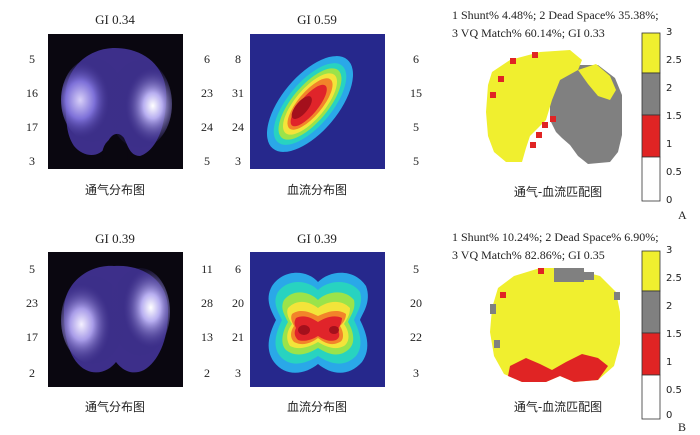 Image resolution: width=700 pixels, height=435 pixels. What do you see at coordinates (555, 15) in the screenshot?
I see `vq-stats-line-1: 1 Shunt% 4.48%; 2 Dead Space% 35.38%;` at bounding box center [555, 15].